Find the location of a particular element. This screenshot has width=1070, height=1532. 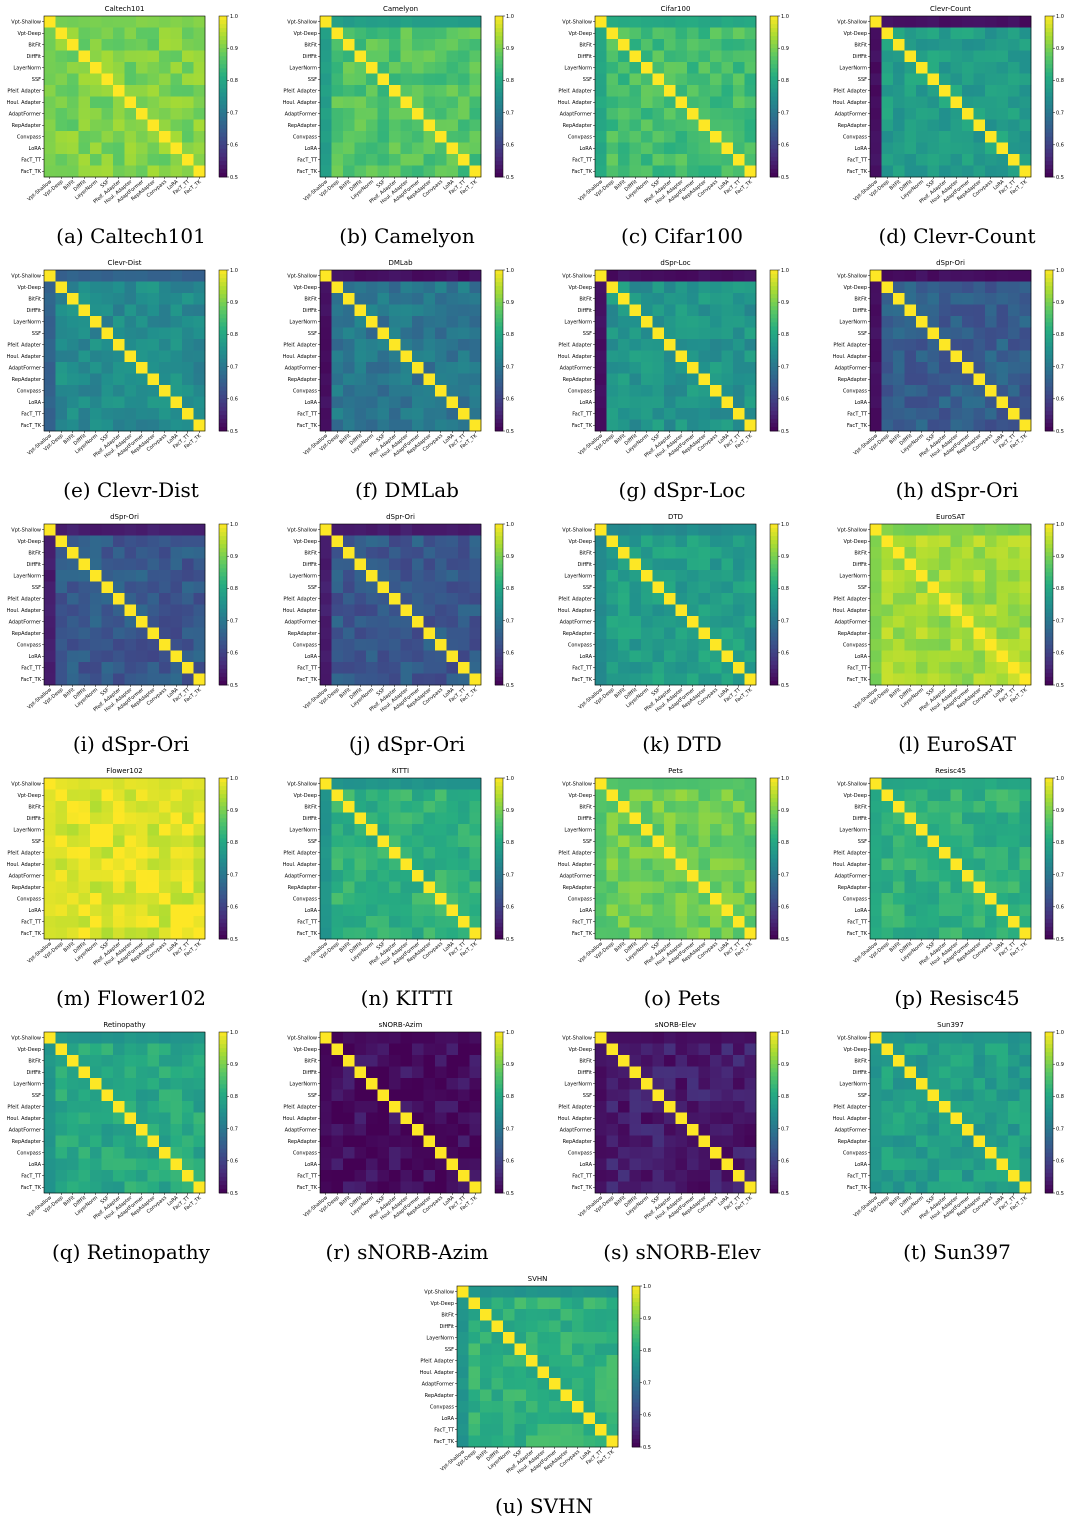

y-tick-label: FacT_TT is located at coordinates (307, 669).